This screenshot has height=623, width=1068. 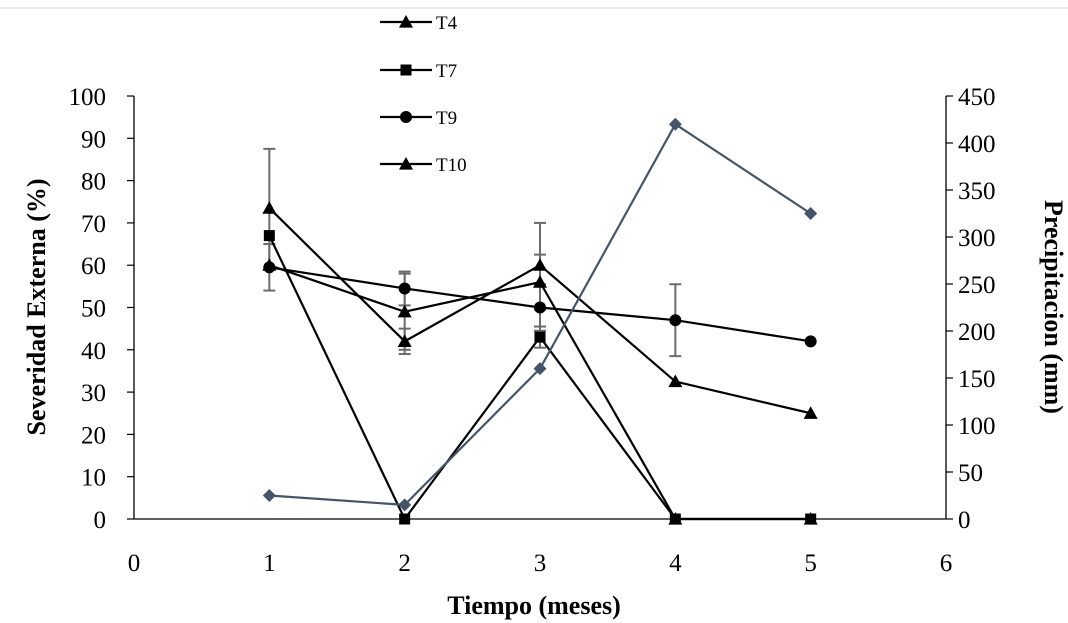 What do you see at coordinates (423, 94) in the screenshot?
I see `legend: T4 T7 T9 T10` at bounding box center [423, 94].